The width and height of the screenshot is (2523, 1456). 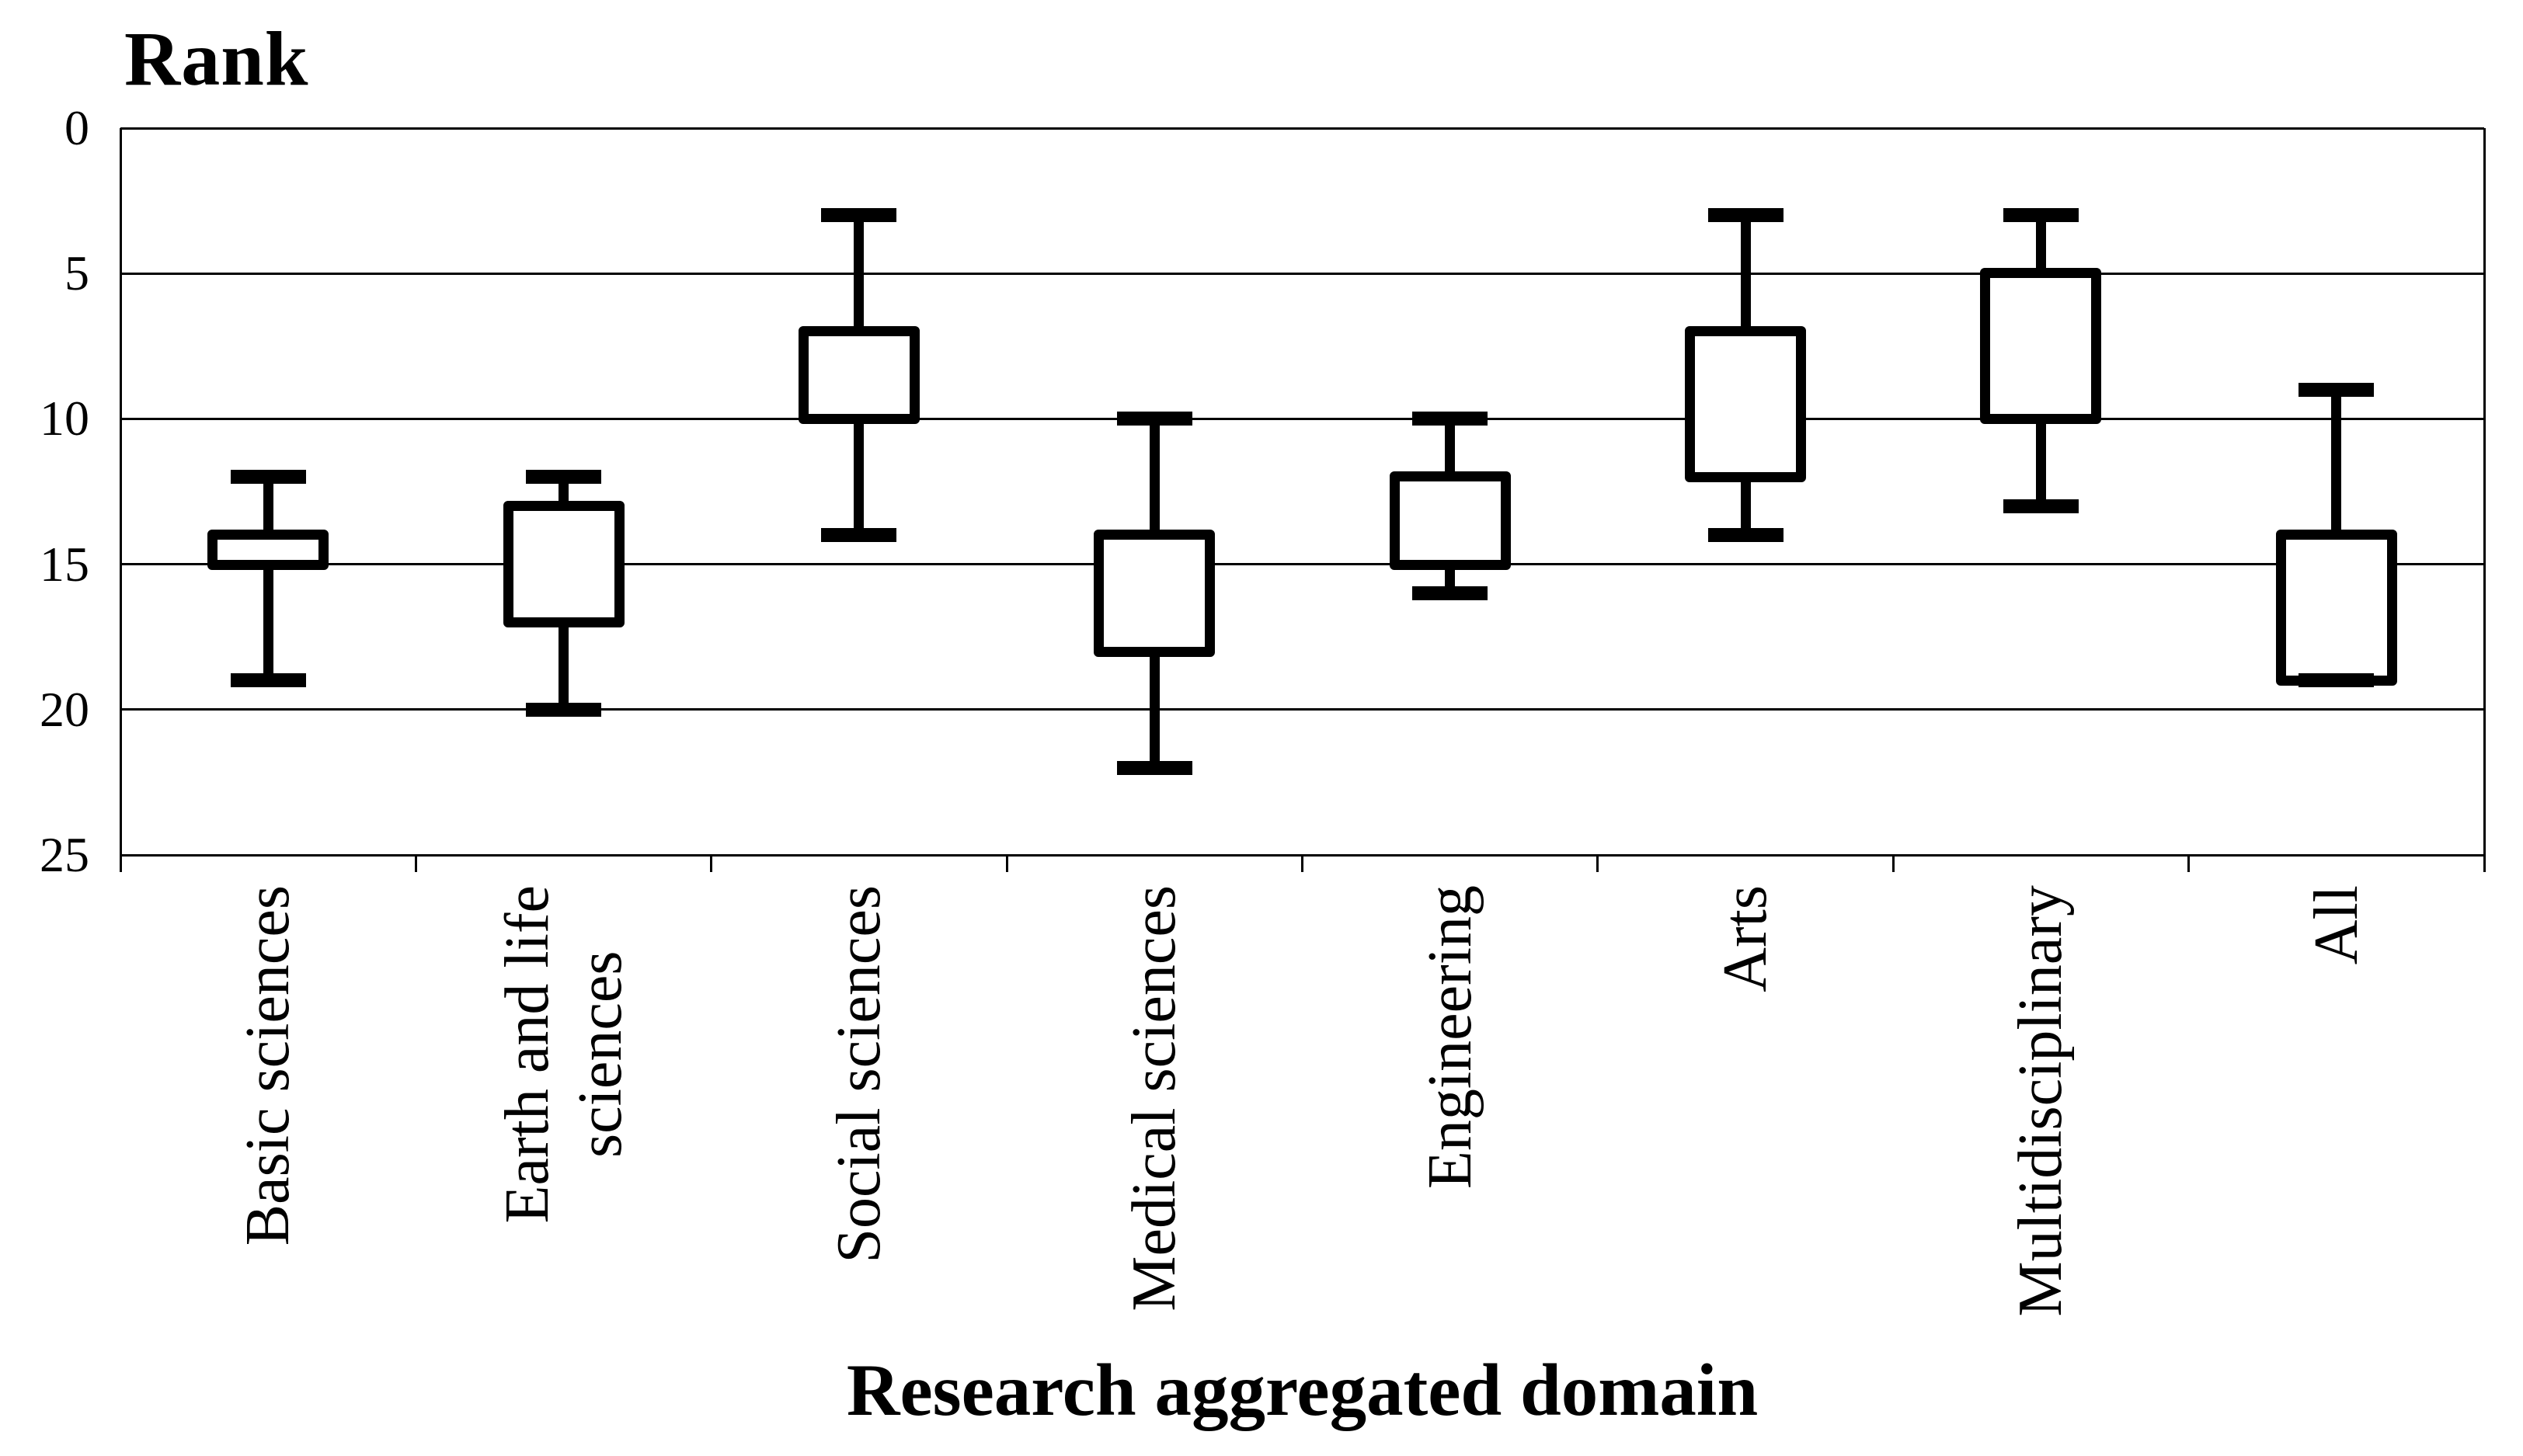 What do you see at coordinates (1745, 1122) in the screenshot?
I see `category-label: Arts` at bounding box center [1745, 1122].